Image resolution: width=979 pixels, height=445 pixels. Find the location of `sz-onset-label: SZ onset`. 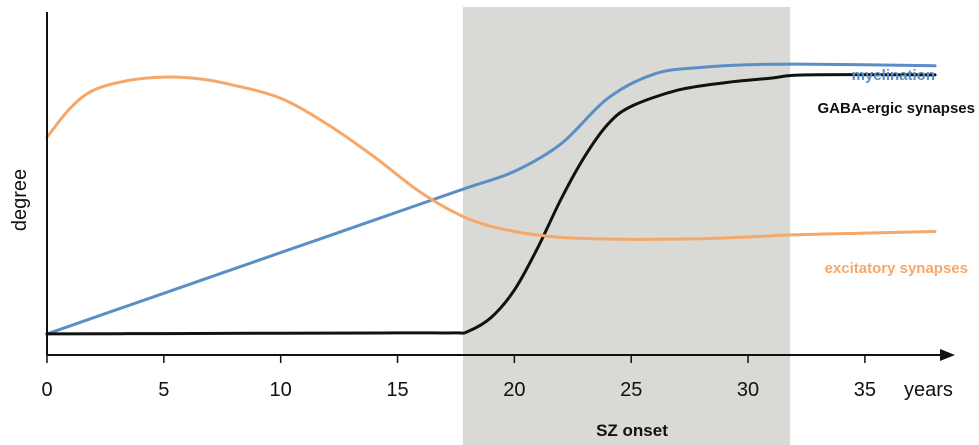

sz-onset-label: SZ onset is located at coordinates (632, 430).